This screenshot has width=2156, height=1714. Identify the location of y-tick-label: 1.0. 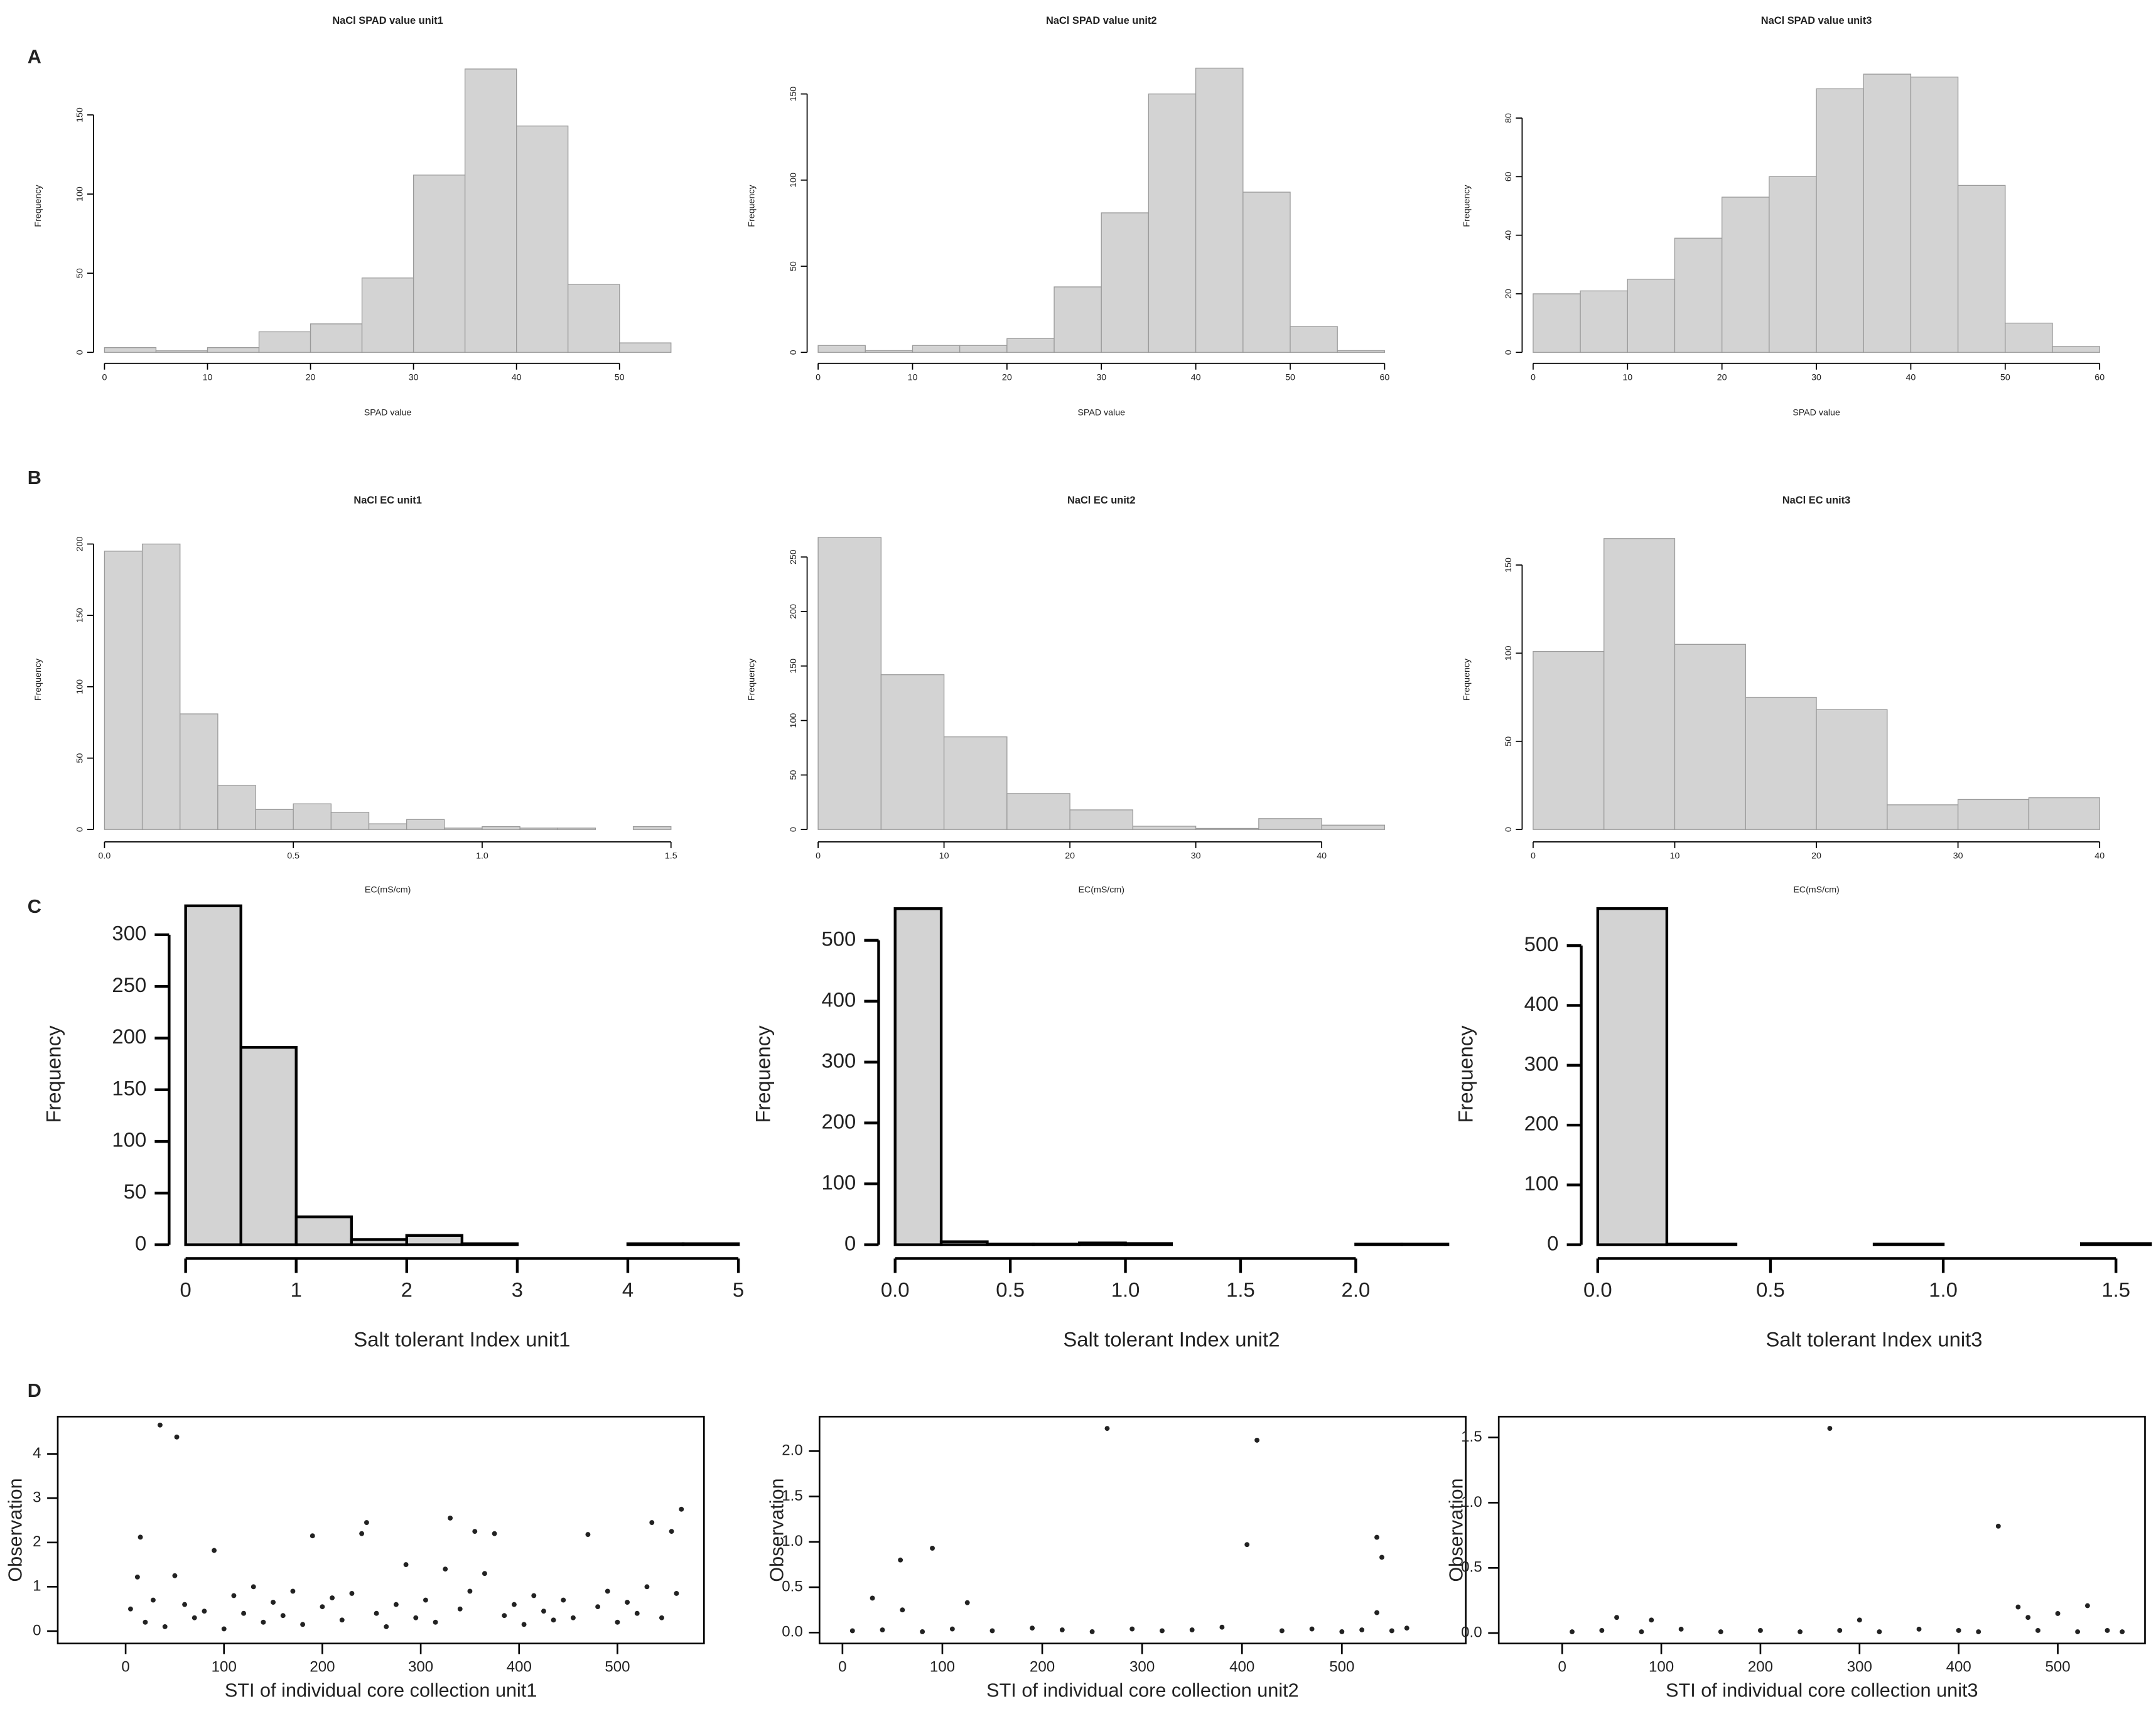
(792, 1541).